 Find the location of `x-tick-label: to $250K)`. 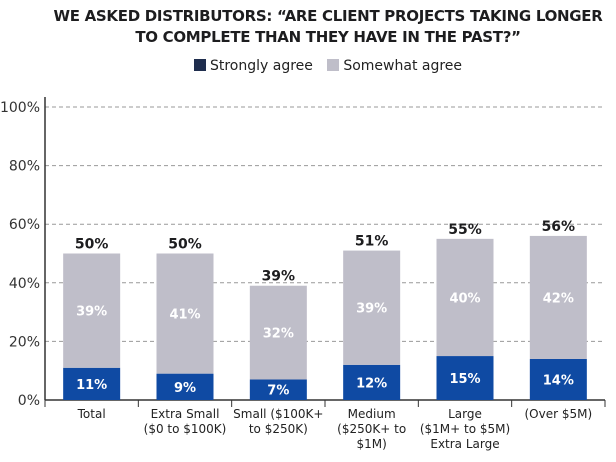

x-tick-label: to $250K) is located at coordinates (278, 429).